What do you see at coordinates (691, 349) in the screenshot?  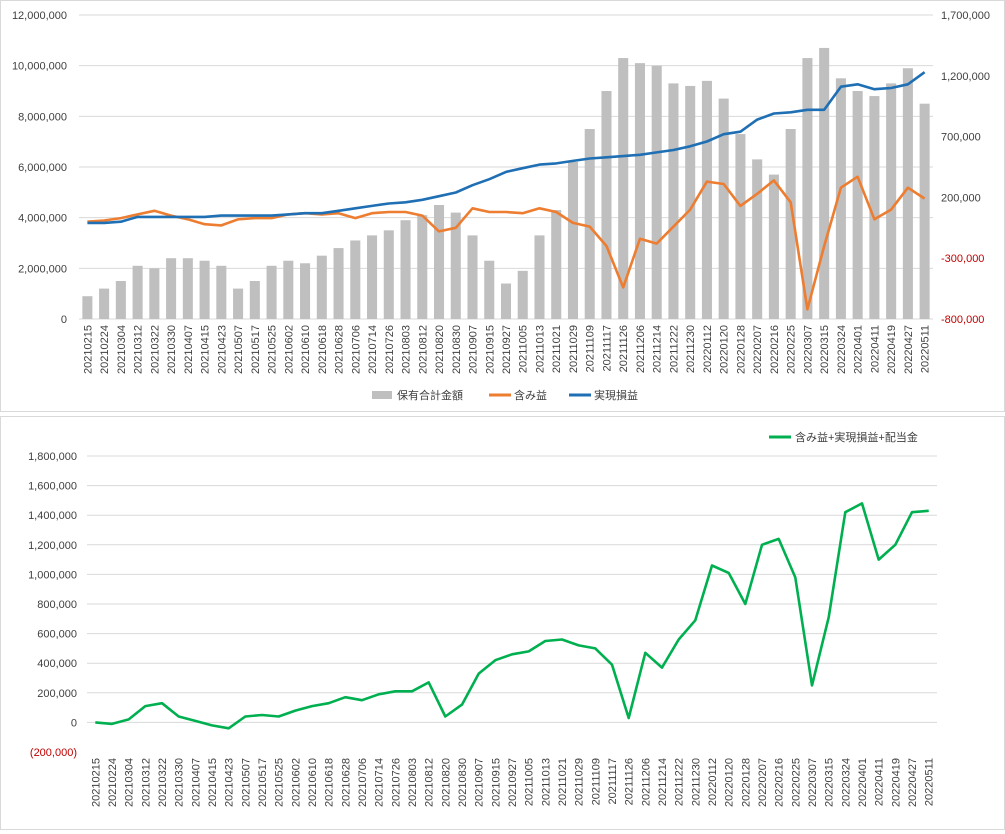 I see `x-tick-label: 20211230` at bounding box center [691, 349].